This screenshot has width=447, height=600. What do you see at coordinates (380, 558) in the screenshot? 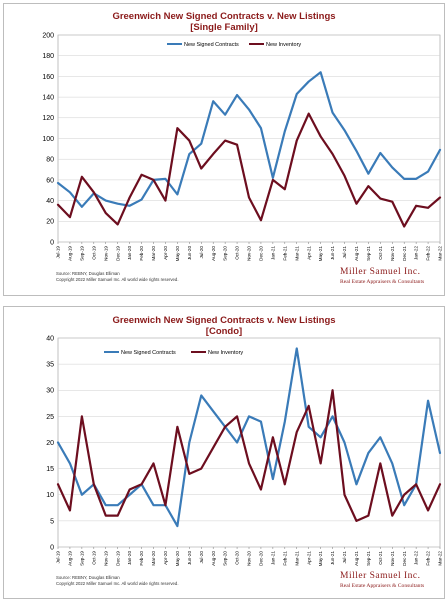
I see `x-tick-label: Oct-21` at bounding box center [380, 558].